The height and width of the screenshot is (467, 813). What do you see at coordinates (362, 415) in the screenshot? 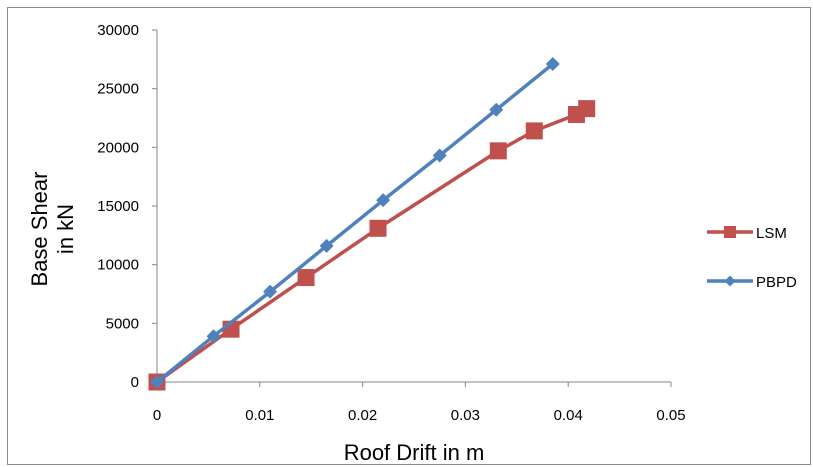
I see `x-tick-label: 0.02` at bounding box center [362, 415].